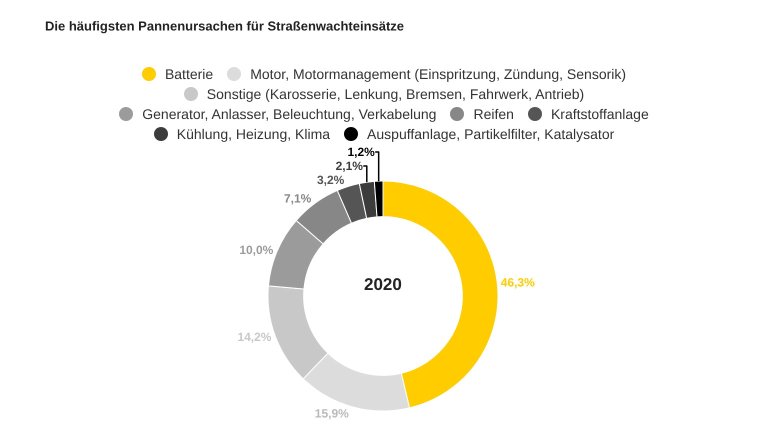 The image size is (768, 430). What do you see at coordinates (395, 94) in the screenshot?
I see `legend-label: Sonstige (Karosserie, Lenkung, Bremsen, Fahrwerk, Antrieb)` at bounding box center [395, 94].